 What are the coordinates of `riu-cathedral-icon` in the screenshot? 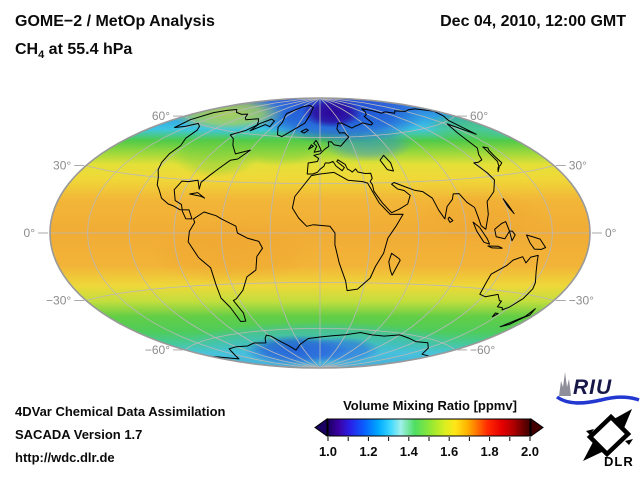 It's located at (565, 384).